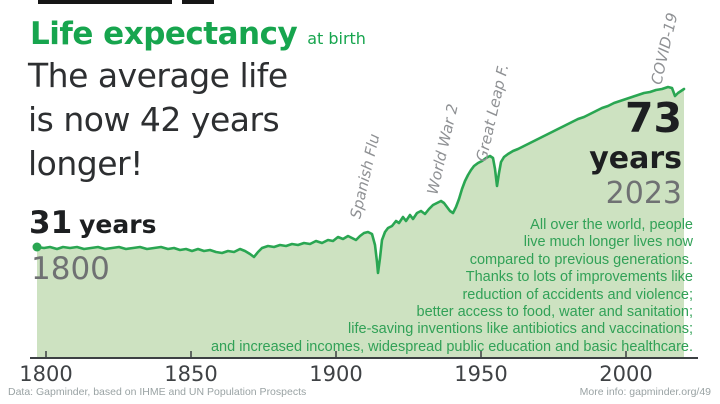 This screenshot has width=720, height=404. What do you see at coordinates (154, 119) in the screenshot?
I see `headline-line: is now 42 years` at bounding box center [154, 119].